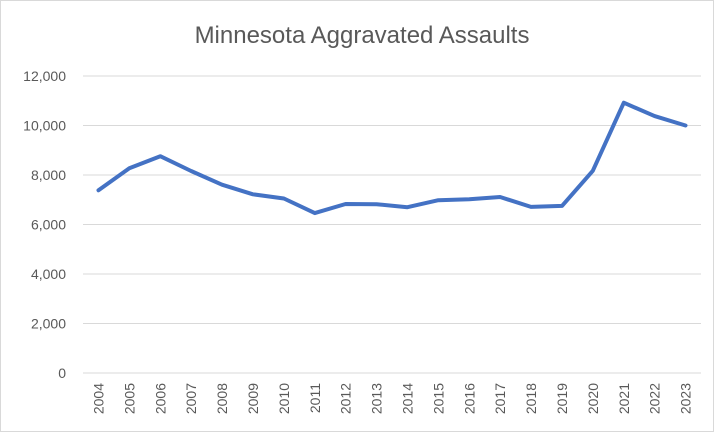 Image resolution: width=714 pixels, height=433 pixels. Describe the element at coordinates (438, 398) in the screenshot. I see `x-tick-label: 2015` at that location.